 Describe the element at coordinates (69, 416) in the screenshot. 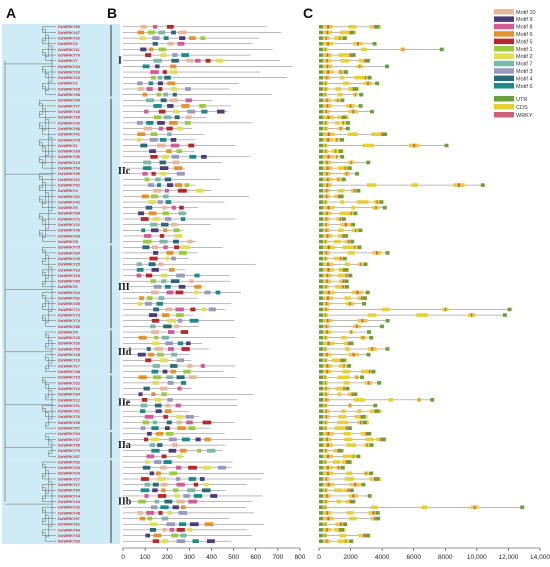

I see `gene-name: DoWRKY76` at that location.